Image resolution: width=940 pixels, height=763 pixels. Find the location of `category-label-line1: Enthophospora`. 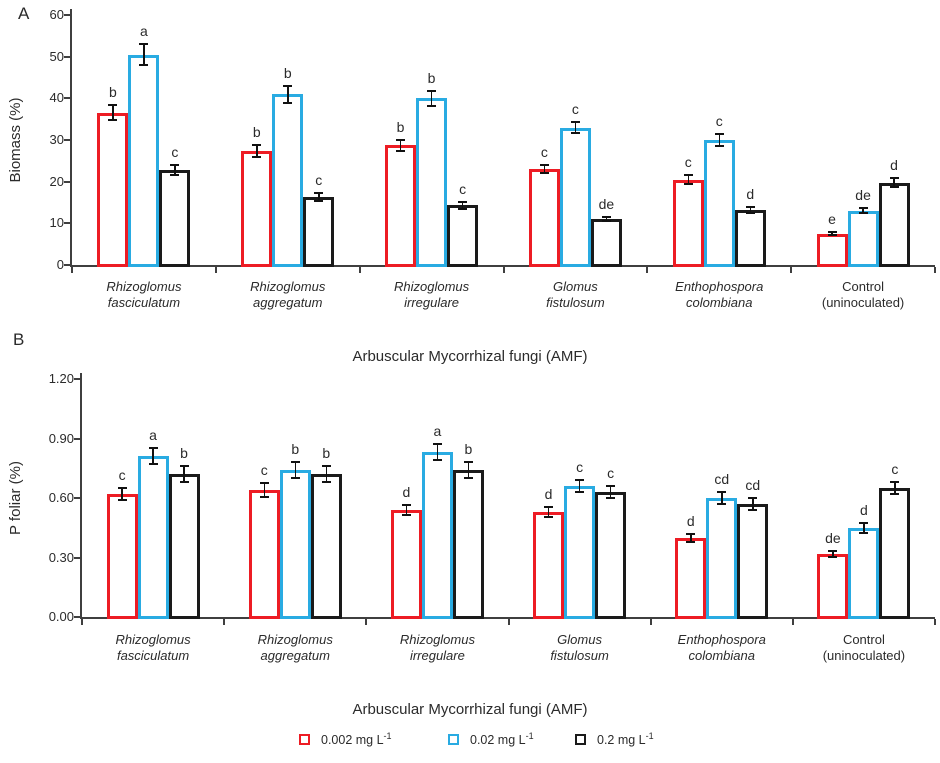

category-label-line1: Enthophospora is located at coordinates (719, 286).